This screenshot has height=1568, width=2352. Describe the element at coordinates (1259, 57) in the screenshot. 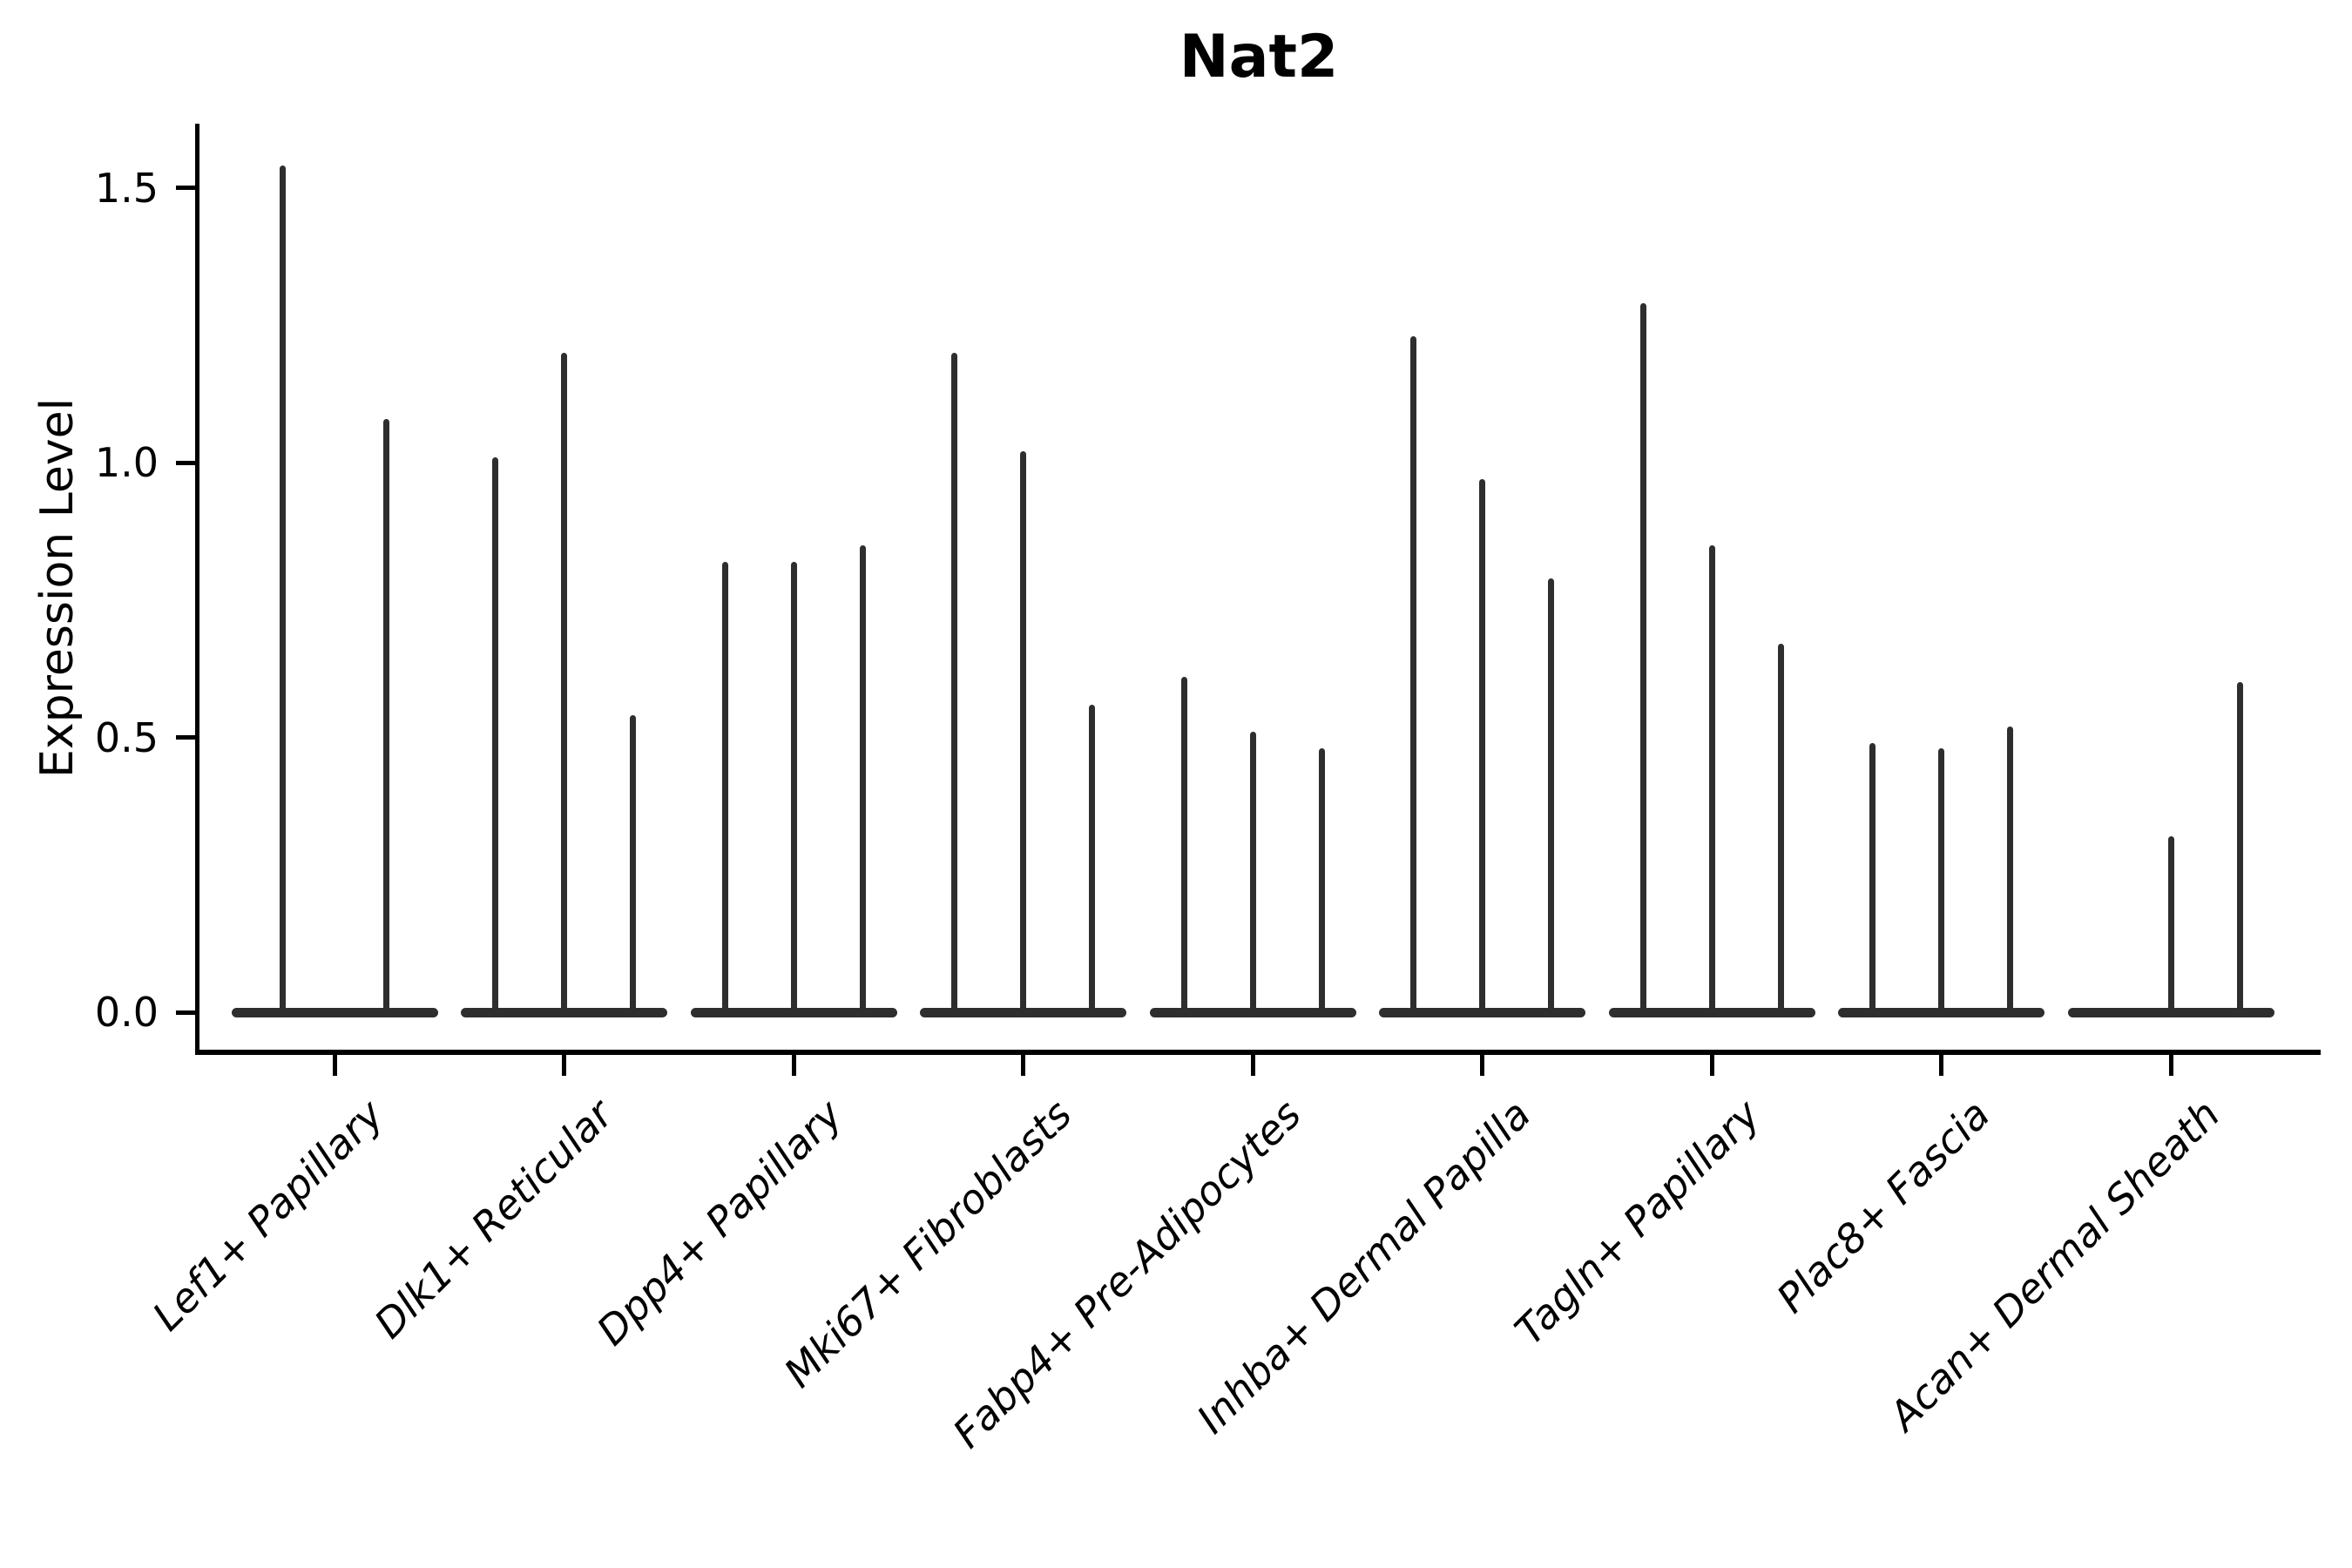

I see `chart-title: Nat2` at that location.